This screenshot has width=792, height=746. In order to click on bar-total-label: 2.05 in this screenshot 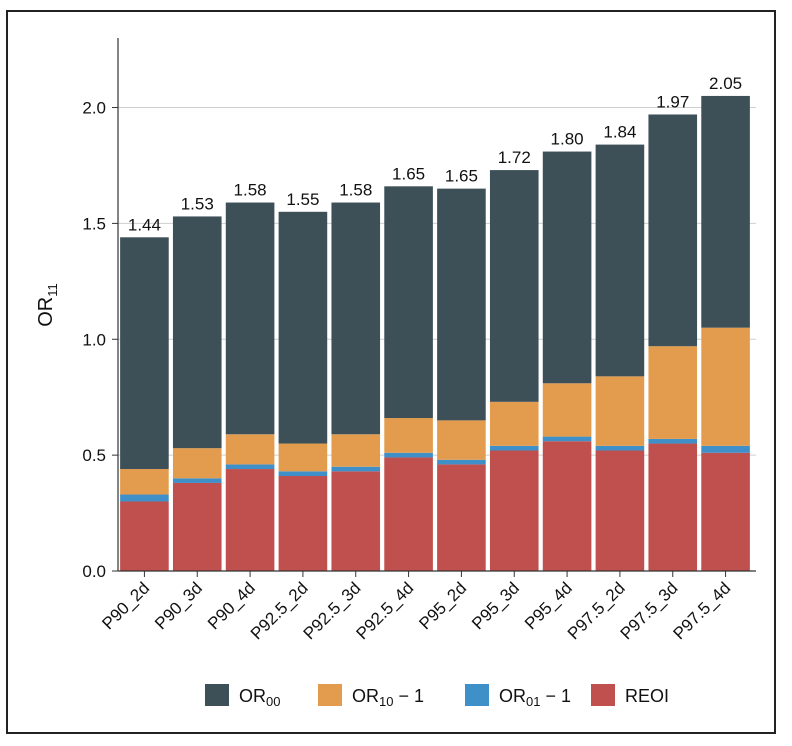, I will do `click(725, 83)`.